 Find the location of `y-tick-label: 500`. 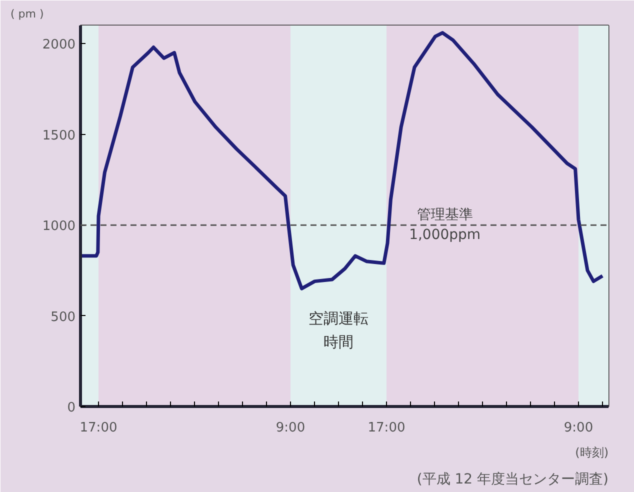

y-tick-label: 500 is located at coordinates (63, 317).